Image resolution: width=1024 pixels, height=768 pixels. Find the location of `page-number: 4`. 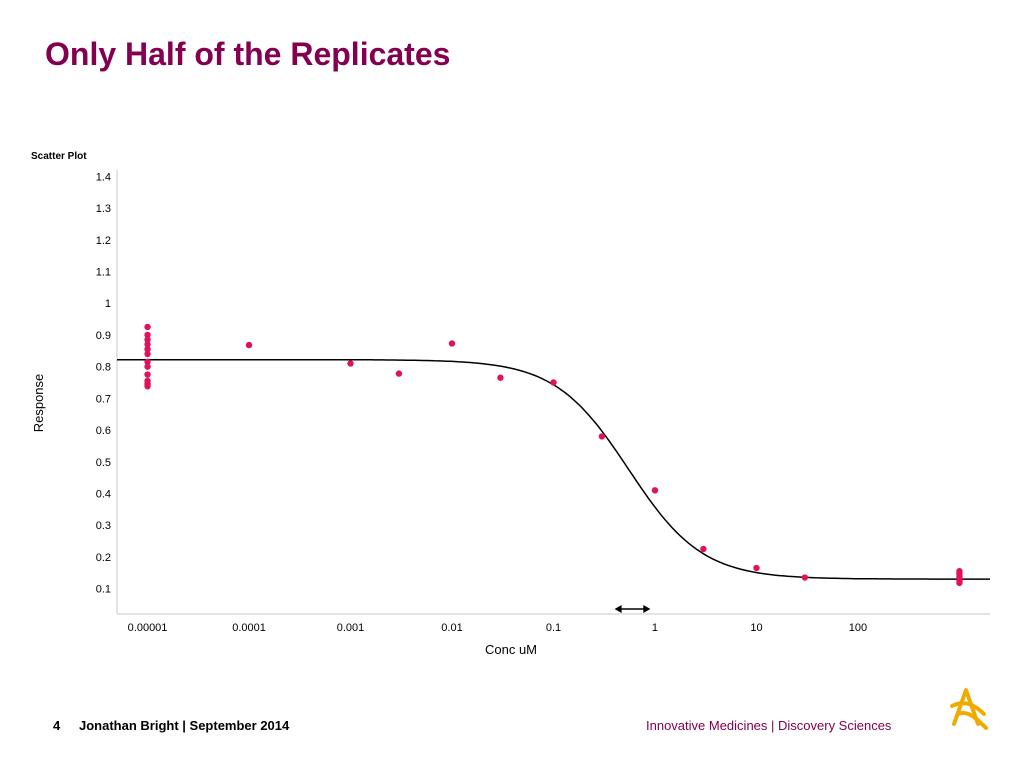

page-number: 4 is located at coordinates (57, 725).